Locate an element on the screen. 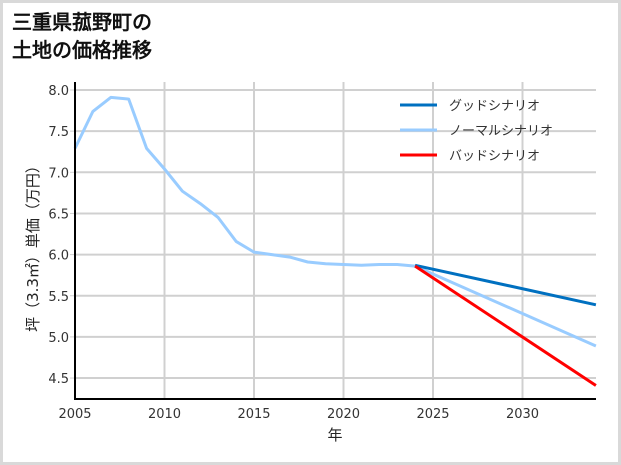  y-tick-label: 7.5 is located at coordinates (58, 132).